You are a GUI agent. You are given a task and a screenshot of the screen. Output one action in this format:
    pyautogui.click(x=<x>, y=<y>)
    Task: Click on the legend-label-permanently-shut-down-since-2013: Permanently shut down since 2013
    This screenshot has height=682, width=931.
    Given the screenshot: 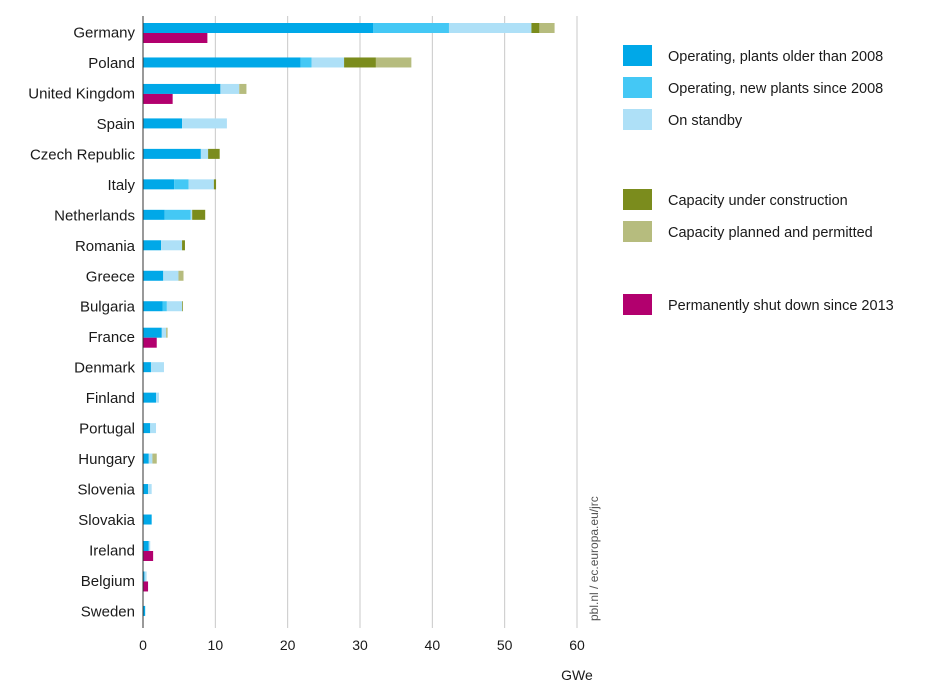 What is the action you would take?
    pyautogui.click(x=781, y=306)
    